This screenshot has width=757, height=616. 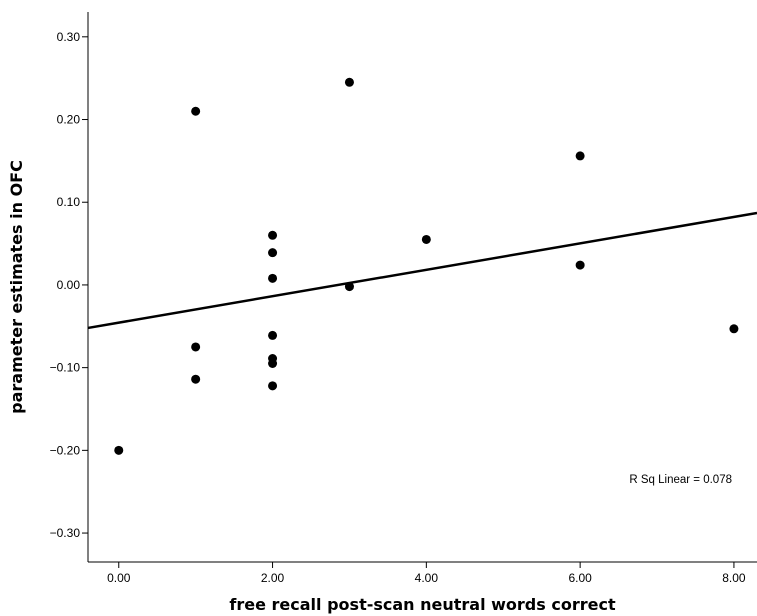 I want to click on x-tick-label: 4.00, so click(x=427, y=578).